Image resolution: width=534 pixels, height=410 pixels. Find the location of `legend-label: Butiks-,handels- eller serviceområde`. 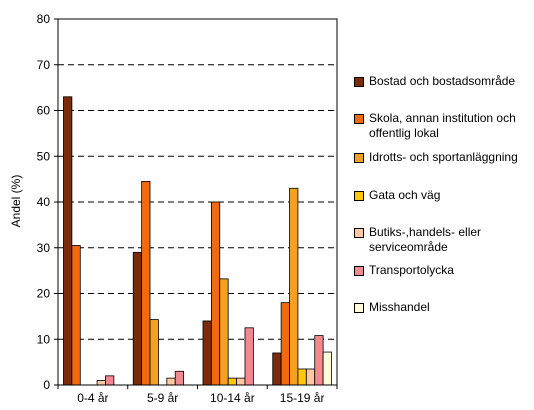

legend-label: Butiks-,handels- eller serviceområde is located at coordinates (425, 239).